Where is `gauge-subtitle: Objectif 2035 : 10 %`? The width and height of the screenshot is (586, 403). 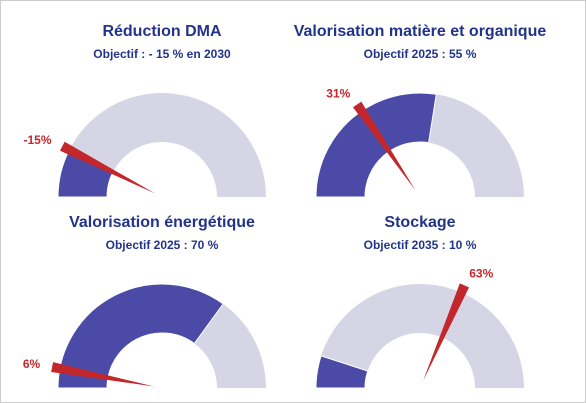
gauge-subtitle: Objectif 2035 : 10 % is located at coordinates (420, 245).